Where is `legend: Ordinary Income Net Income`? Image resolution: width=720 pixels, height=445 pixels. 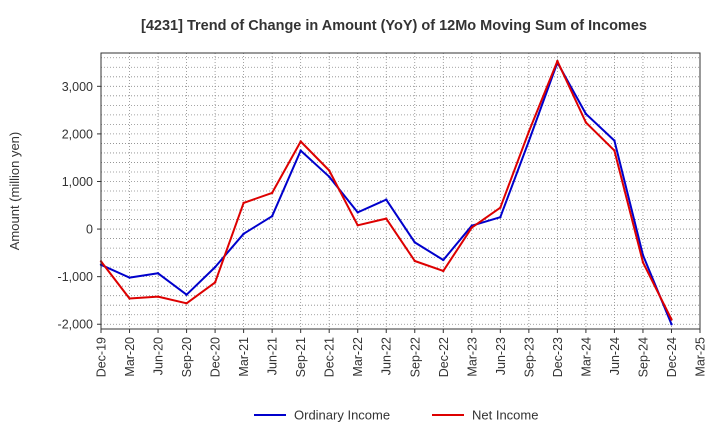
legend: Ordinary Income Net Income is located at coordinates (396, 415).